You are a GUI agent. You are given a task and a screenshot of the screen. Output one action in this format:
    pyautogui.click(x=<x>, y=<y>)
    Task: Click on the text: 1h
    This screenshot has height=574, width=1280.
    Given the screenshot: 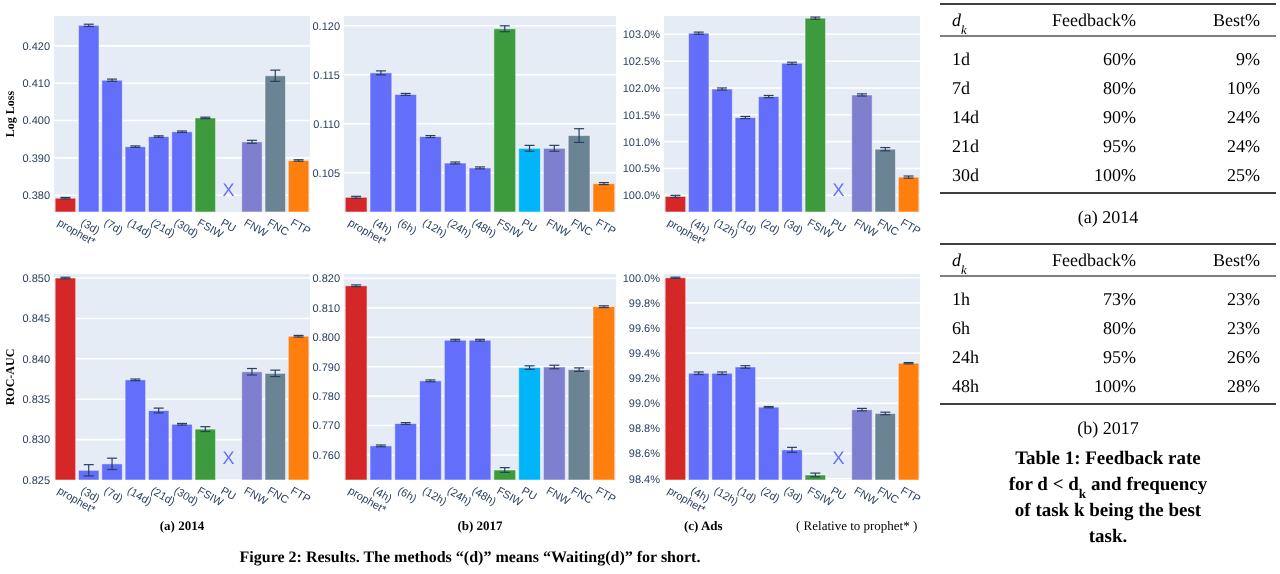 What is the action you would take?
    pyautogui.click(x=961, y=299)
    